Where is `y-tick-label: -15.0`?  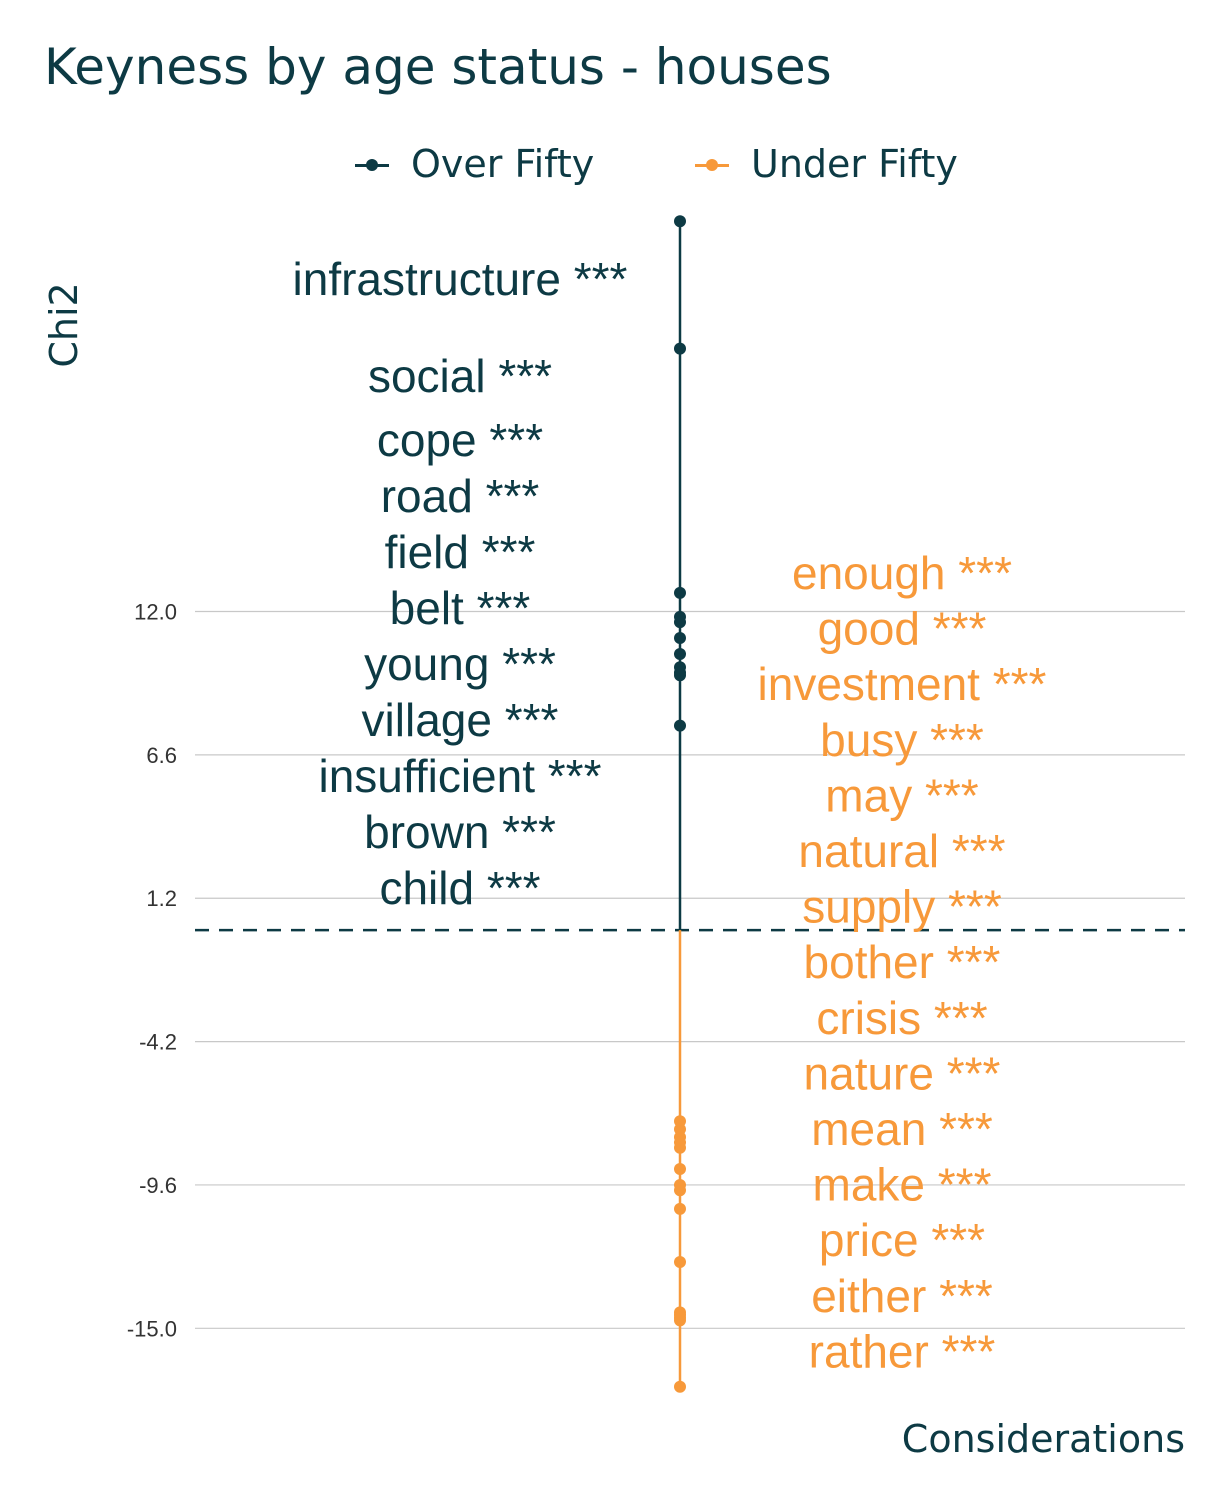
y-tick-label: -15.0 is located at coordinates (152, 1328).